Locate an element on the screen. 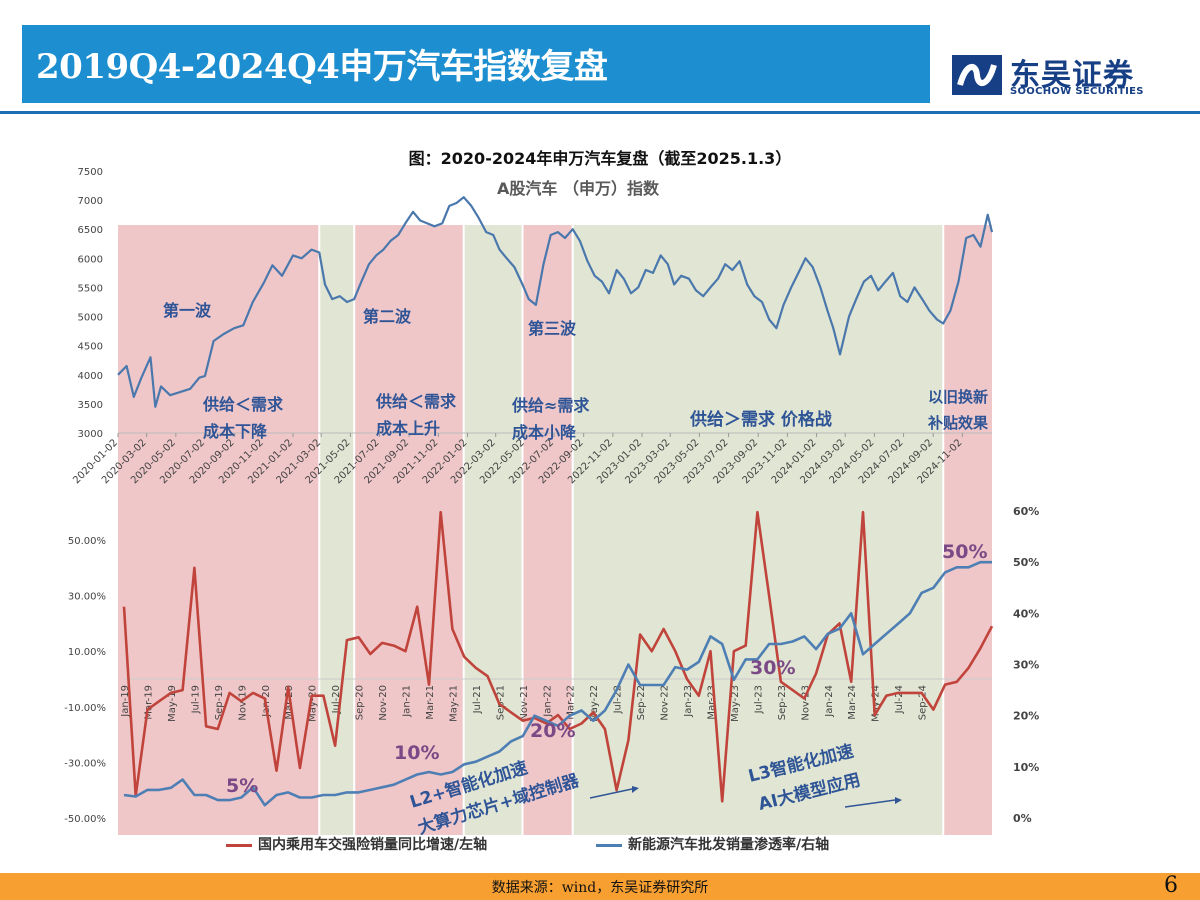  y-tick-label: 7500 is located at coordinates (90, 172).